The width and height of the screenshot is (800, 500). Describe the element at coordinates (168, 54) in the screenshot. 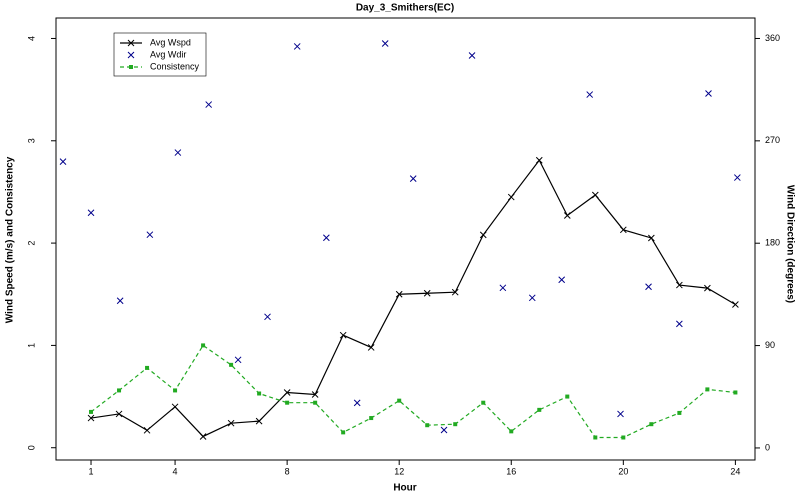

I see `legend-label: Avg Wdir` at that location.